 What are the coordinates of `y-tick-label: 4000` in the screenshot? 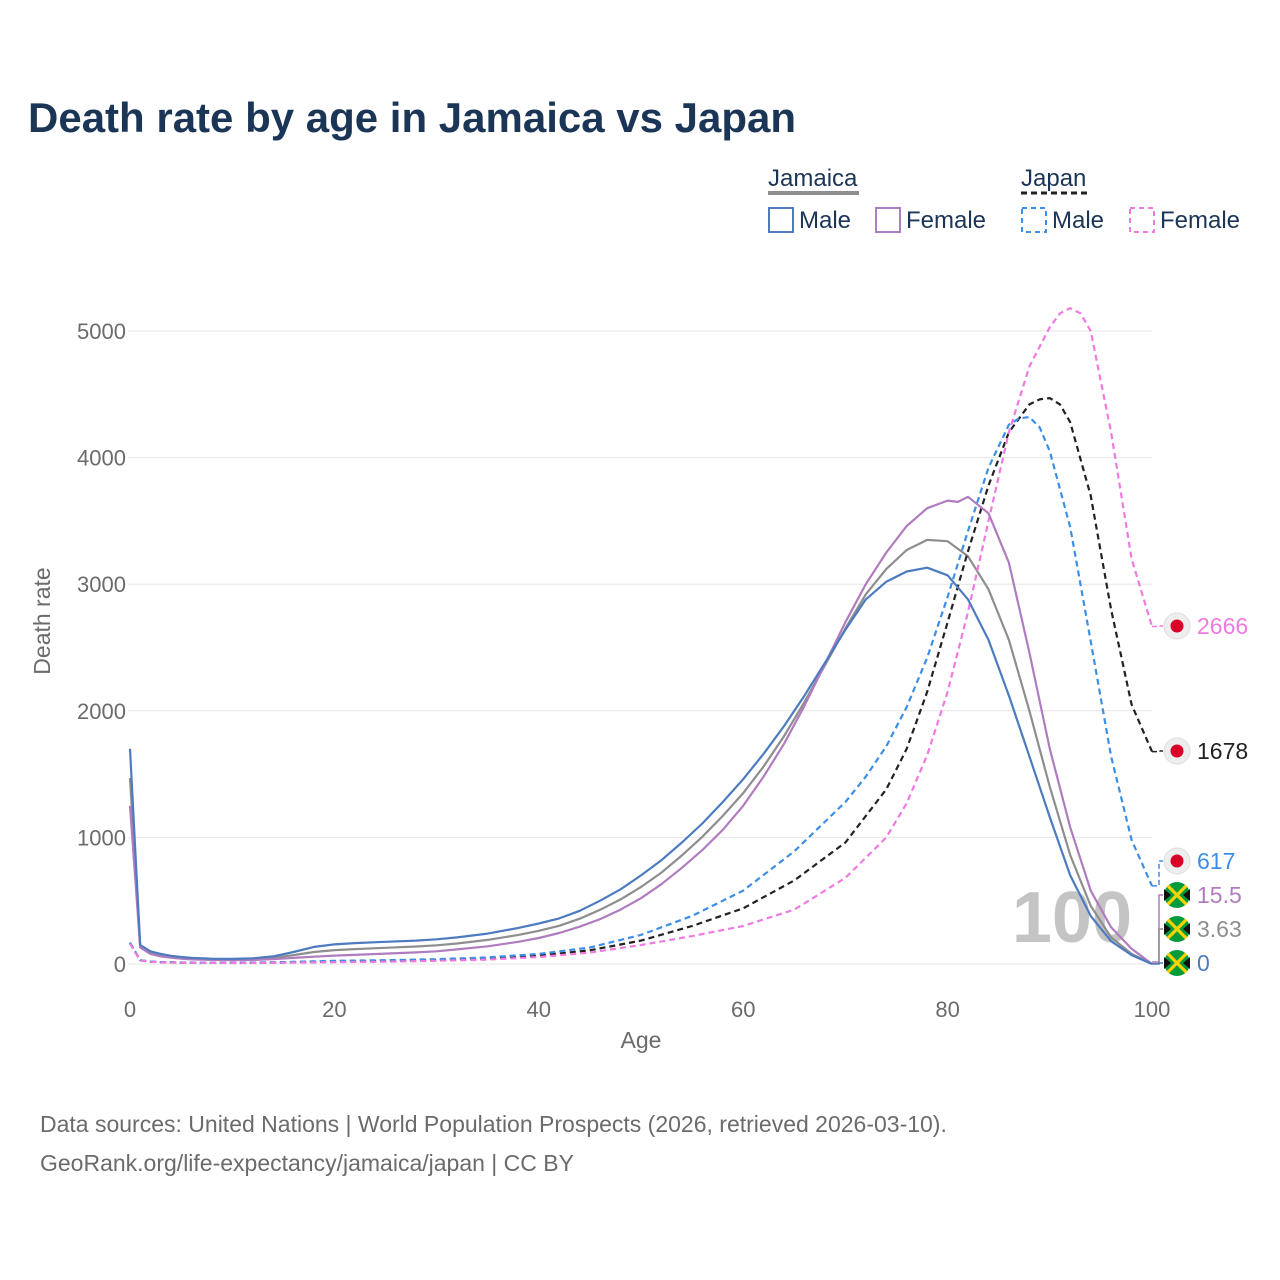 It's located at (101, 458).